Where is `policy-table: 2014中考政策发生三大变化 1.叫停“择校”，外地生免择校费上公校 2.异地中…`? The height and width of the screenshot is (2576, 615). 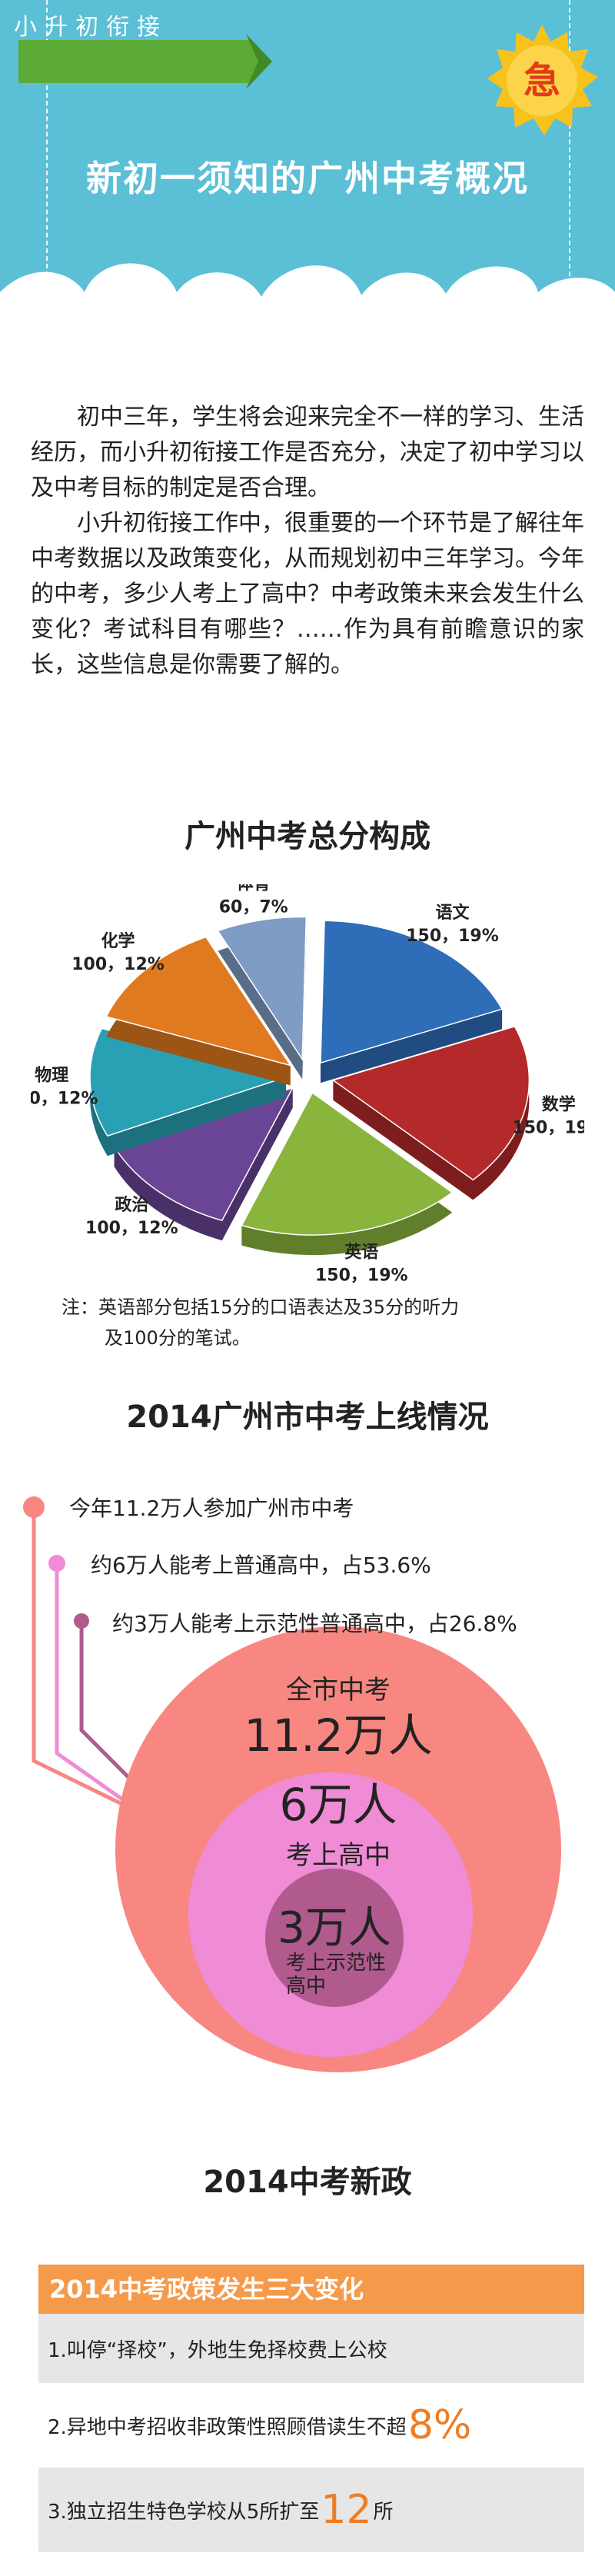
policy-table: 2014中考政策发生三大变化 1.叫停“择校”，外地生免择校费上公校 2.异地中… is located at coordinates (311, 2408).